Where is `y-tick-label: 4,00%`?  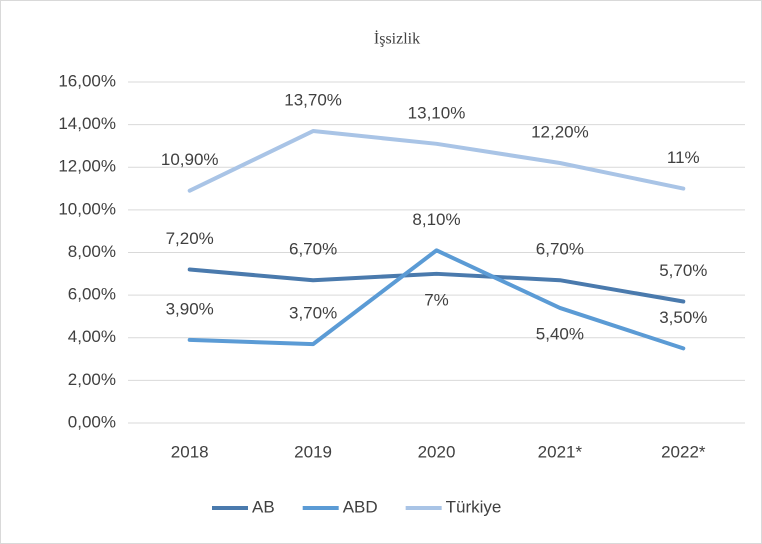
y-tick-label: 4,00% is located at coordinates (92, 336).